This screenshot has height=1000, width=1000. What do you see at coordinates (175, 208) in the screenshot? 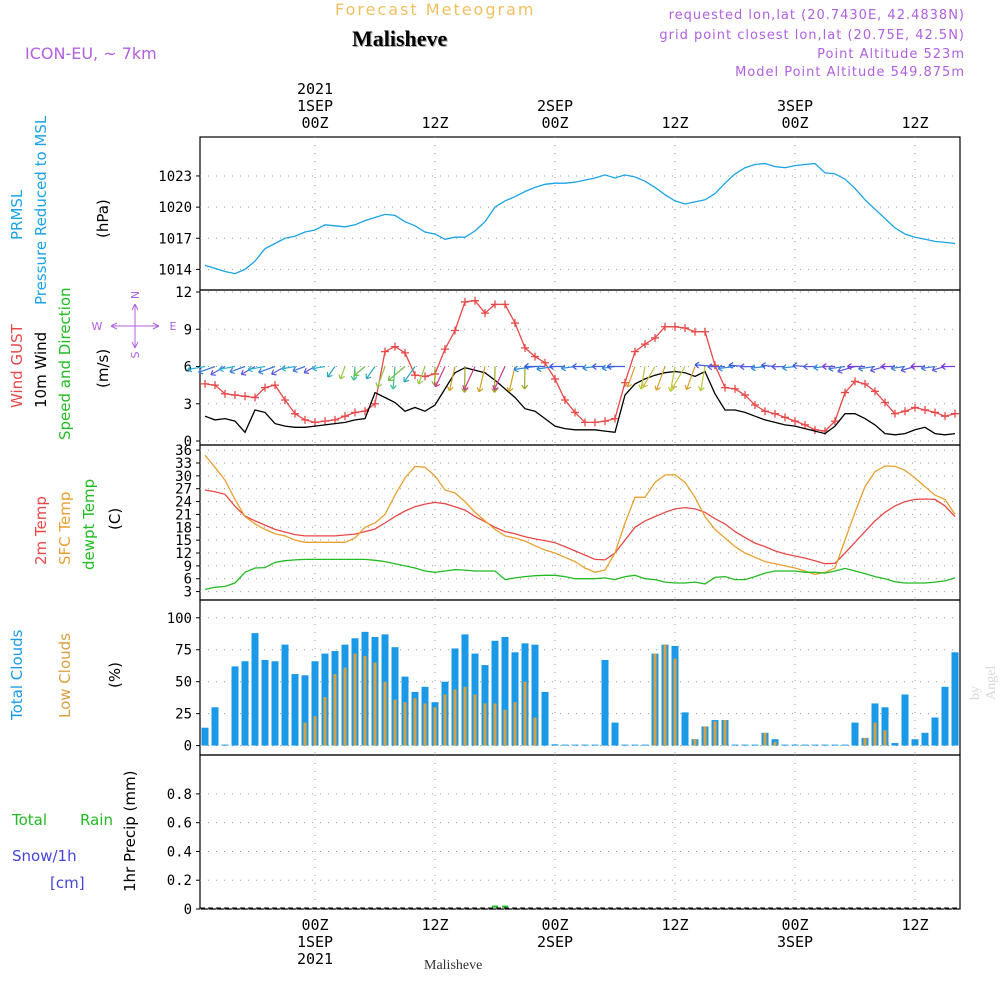
I see `y-tick-label: 1020` at bounding box center [175, 208].